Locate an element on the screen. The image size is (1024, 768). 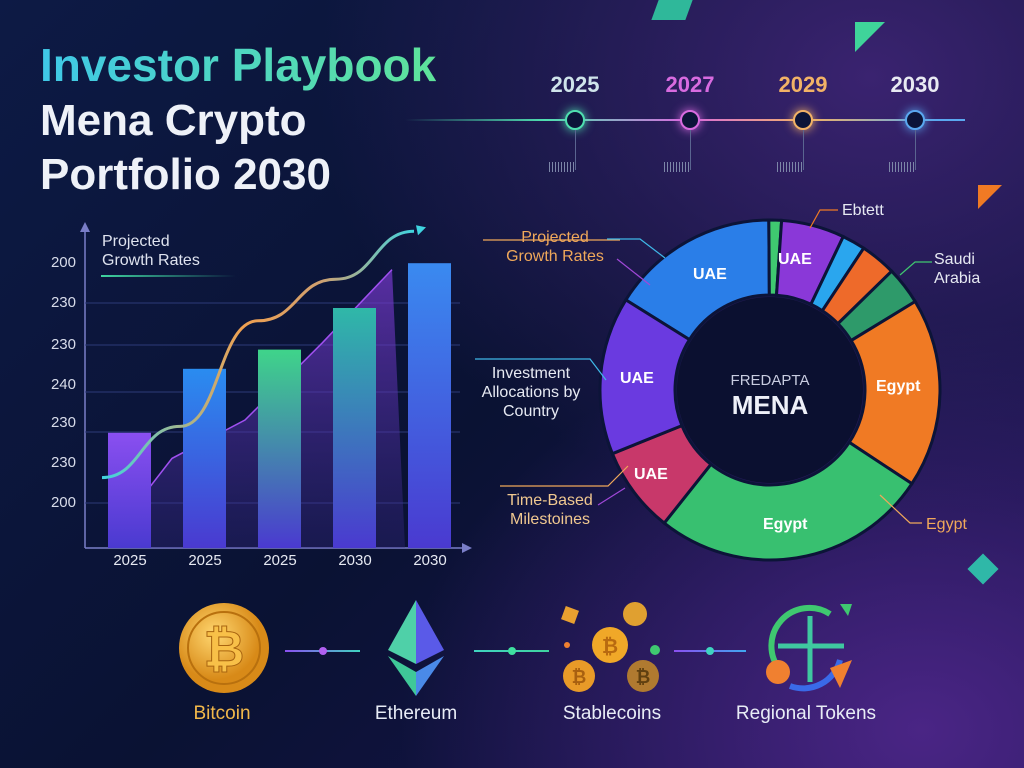
timeline-year: 2025 is located at coordinates (575, 84).